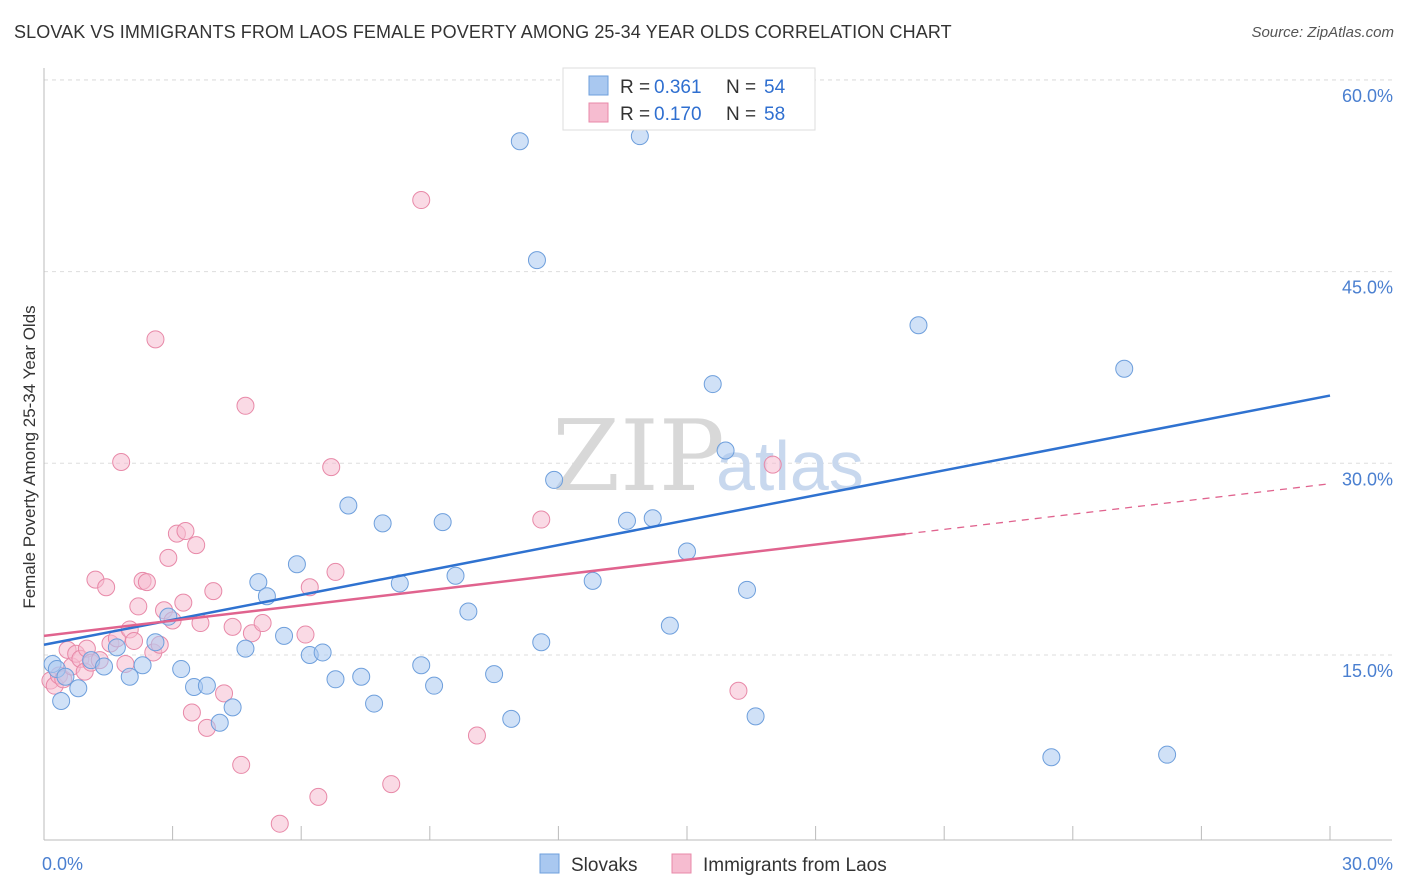 The width and height of the screenshot is (1406, 892). What do you see at coordinates (638, 457) in the screenshot?
I see `watermark-zip: ZIP` at bounding box center [638, 457].